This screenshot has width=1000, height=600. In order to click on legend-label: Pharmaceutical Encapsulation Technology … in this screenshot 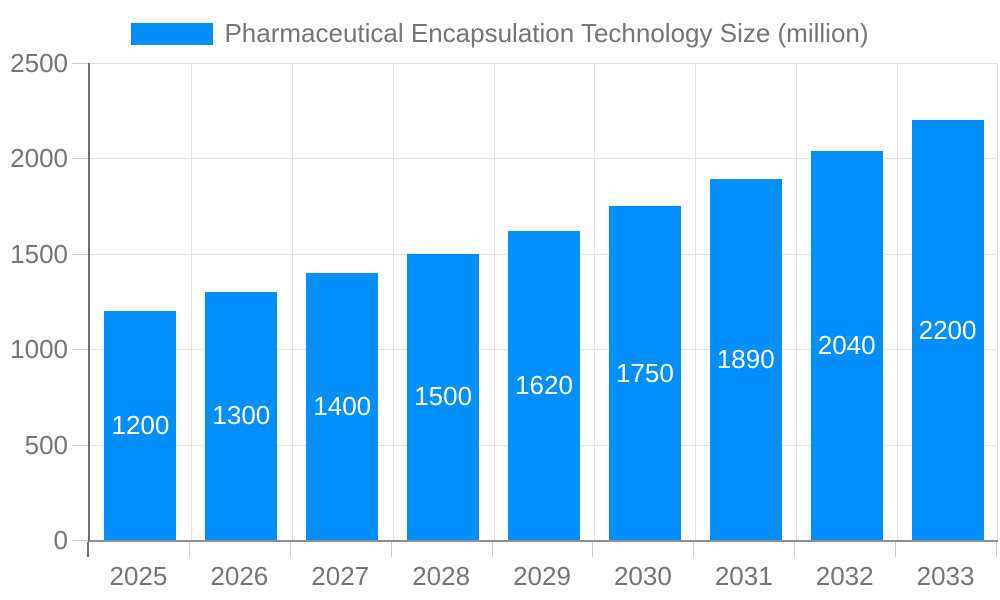, I will do `click(546, 33)`.